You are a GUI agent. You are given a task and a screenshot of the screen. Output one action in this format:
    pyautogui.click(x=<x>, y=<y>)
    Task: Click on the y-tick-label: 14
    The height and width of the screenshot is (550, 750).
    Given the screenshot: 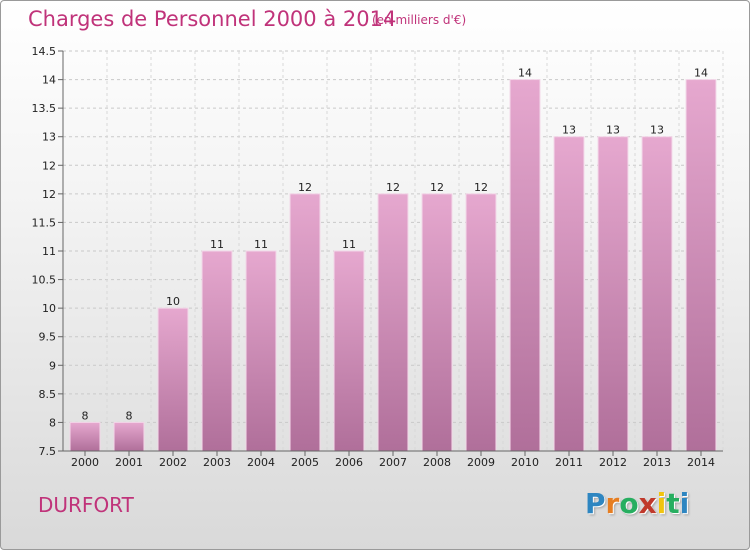 What is the action you would take?
    pyautogui.click(x=49, y=80)
    